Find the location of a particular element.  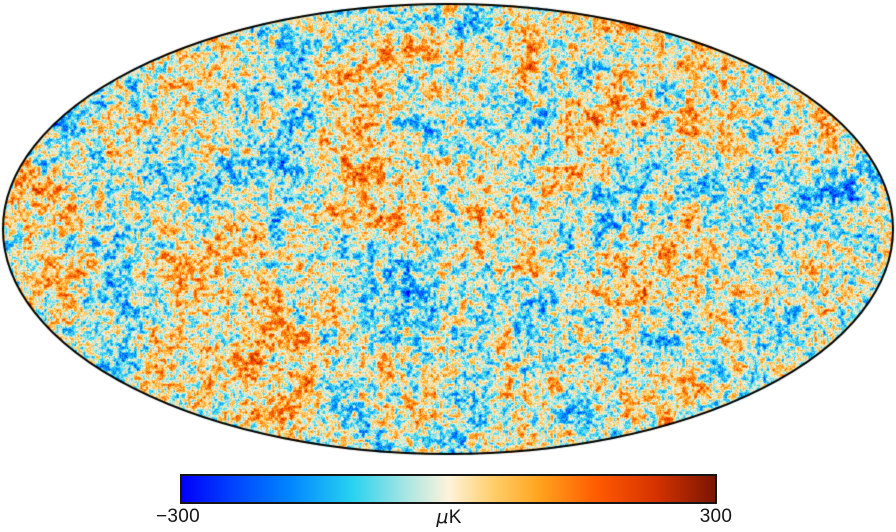

colorbar-min-label: −300 is located at coordinates (178, 516).